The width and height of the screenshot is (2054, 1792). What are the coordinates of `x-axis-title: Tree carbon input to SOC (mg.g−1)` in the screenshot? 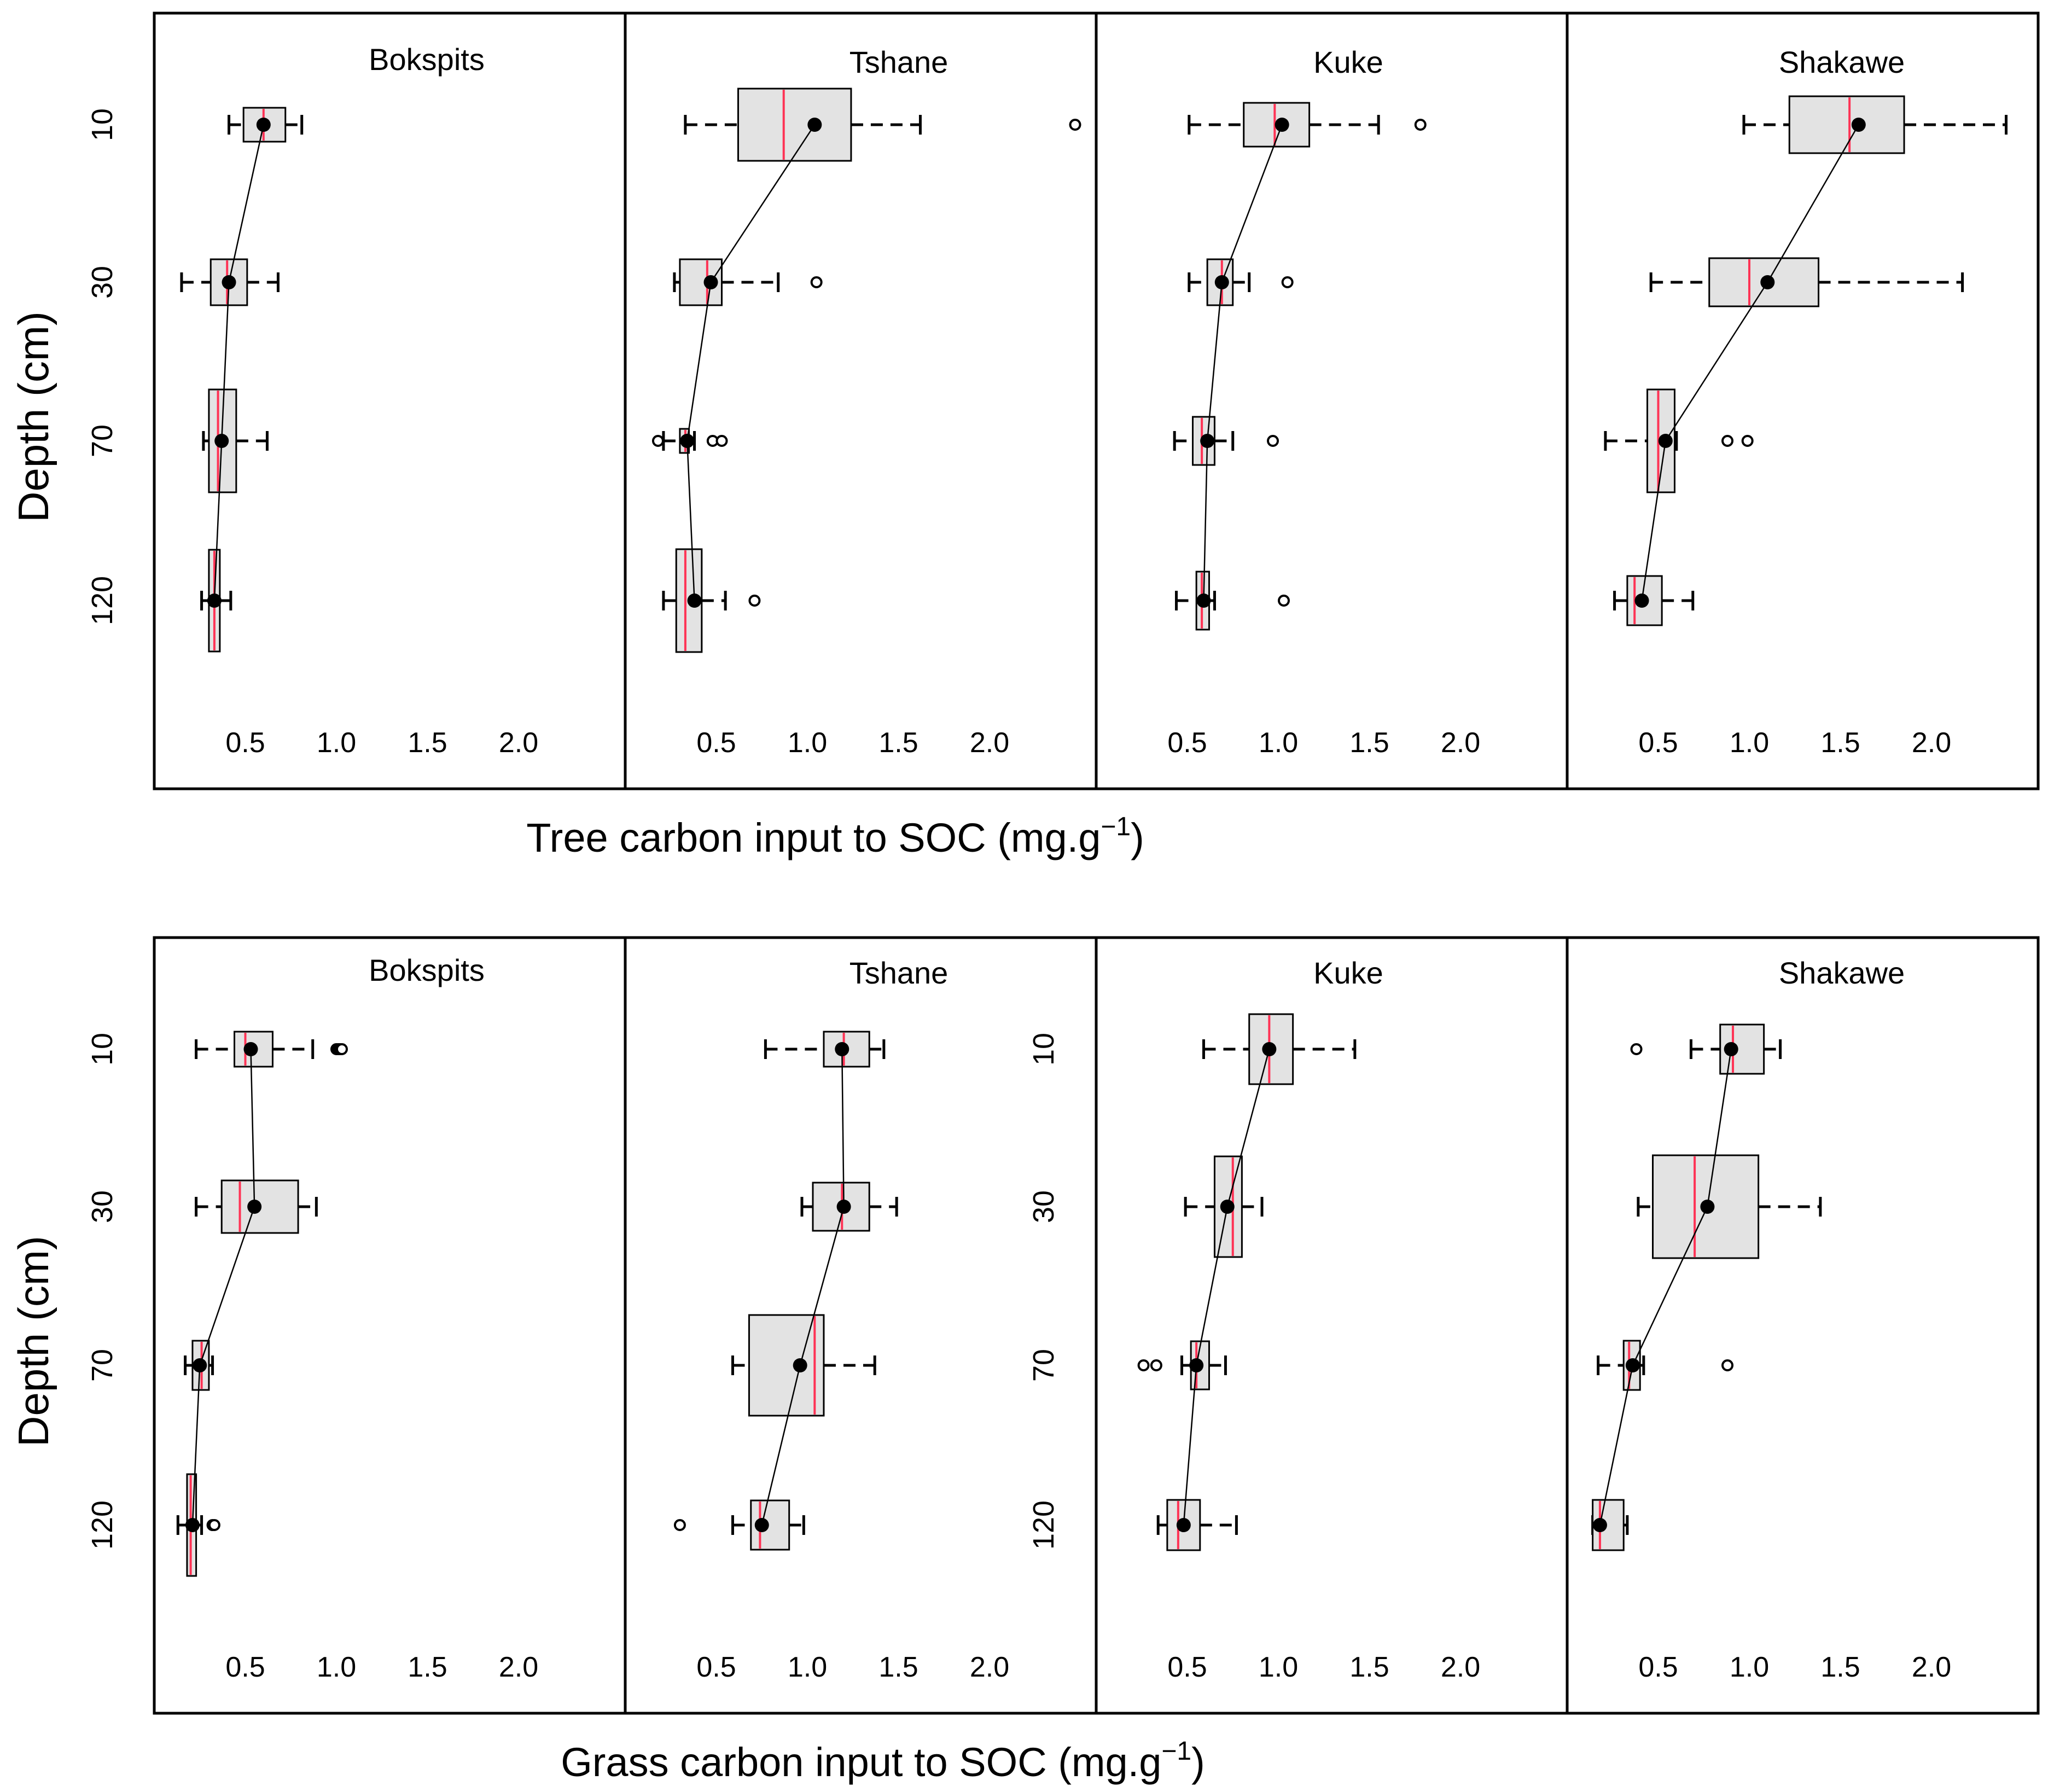 It's located at (835, 836).